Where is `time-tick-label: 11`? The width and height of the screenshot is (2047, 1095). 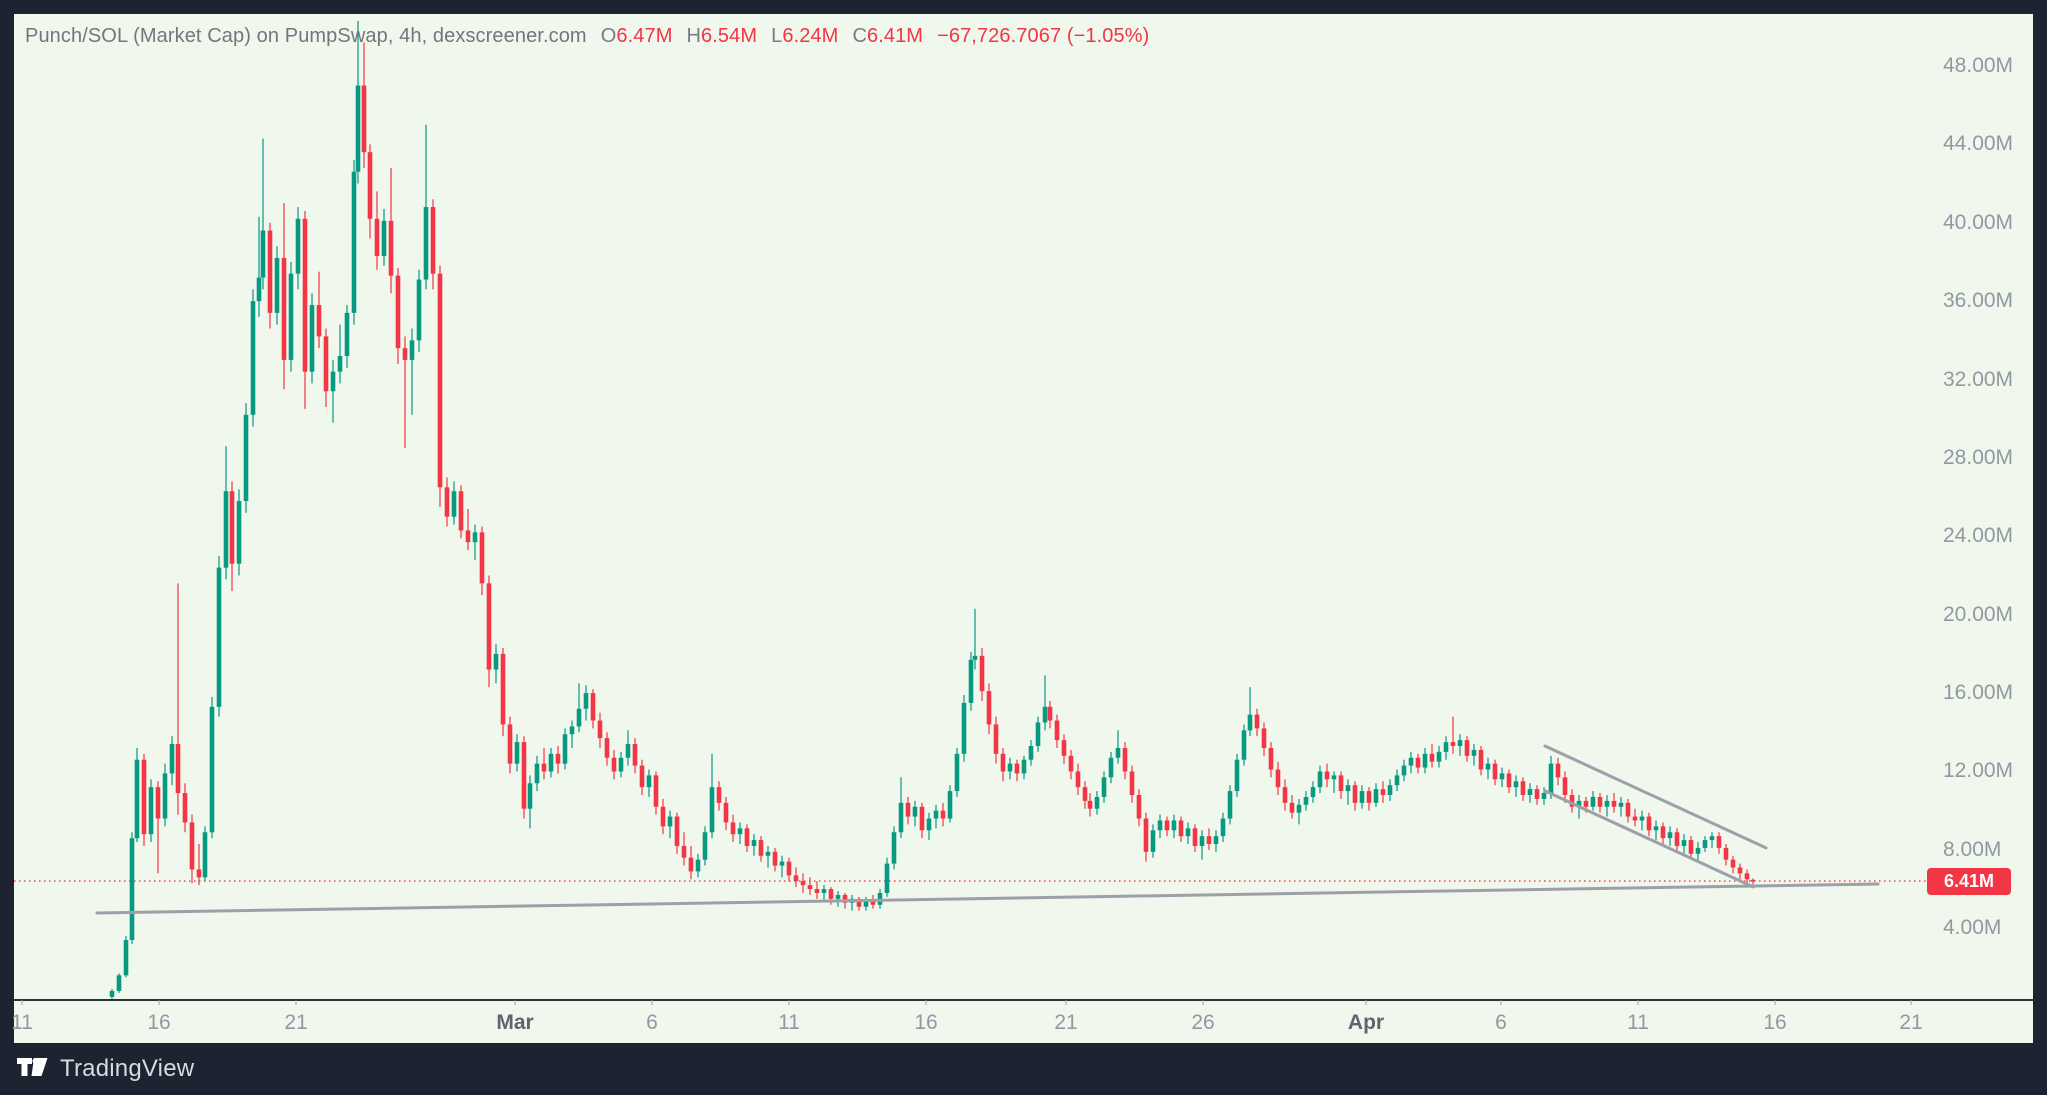
time-tick-label: 11 is located at coordinates (22, 1022).